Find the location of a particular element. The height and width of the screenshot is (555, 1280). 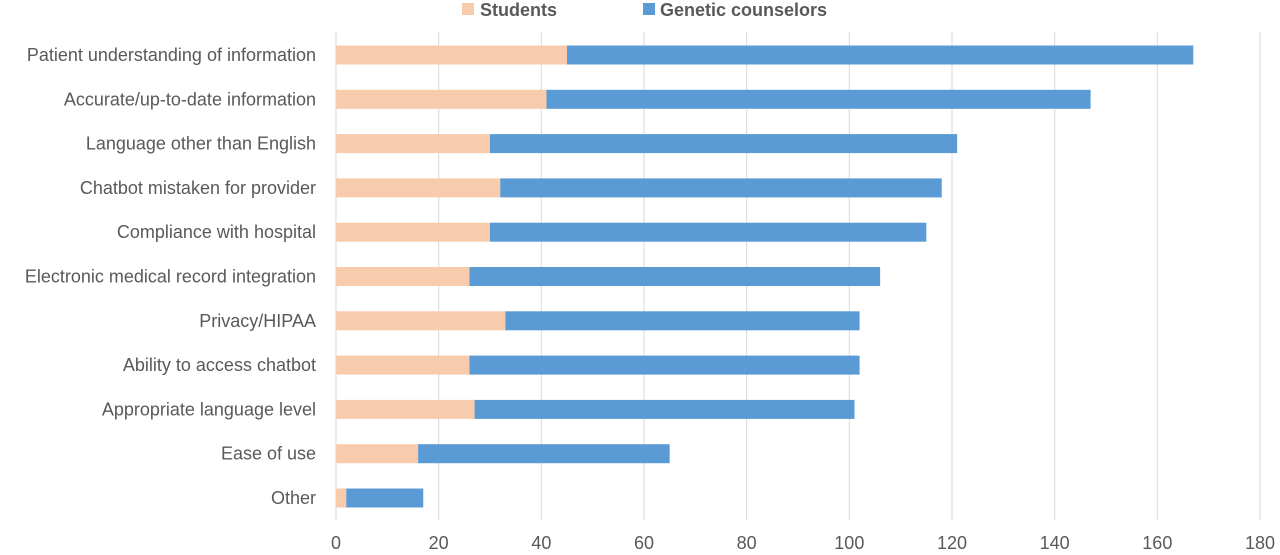

category-label: Ability to access chatbot is located at coordinates (219, 365).